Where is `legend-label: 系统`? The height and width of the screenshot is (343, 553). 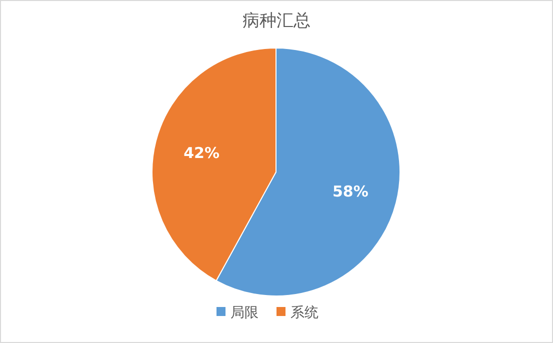
legend-label: 系统 is located at coordinates (304, 312).